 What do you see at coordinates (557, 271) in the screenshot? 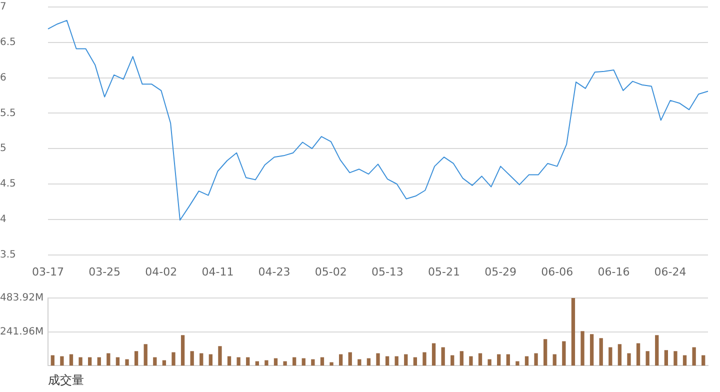
I see `x-tick-label: 06-06` at bounding box center [557, 271].